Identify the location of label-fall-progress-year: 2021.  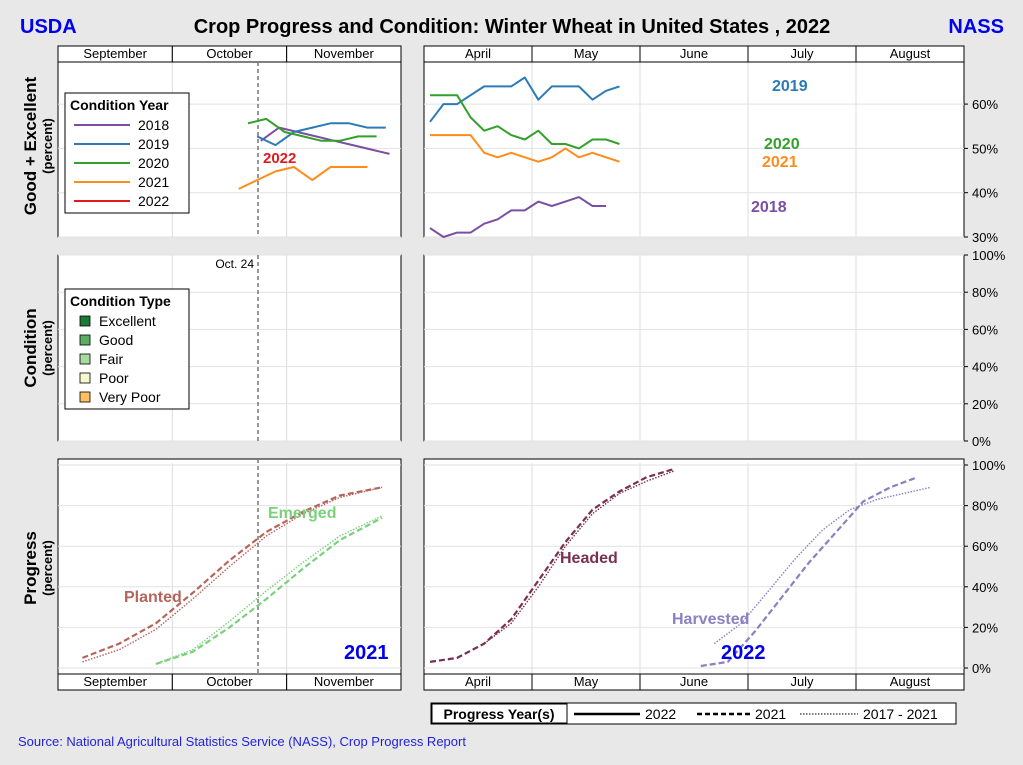
(366, 653).